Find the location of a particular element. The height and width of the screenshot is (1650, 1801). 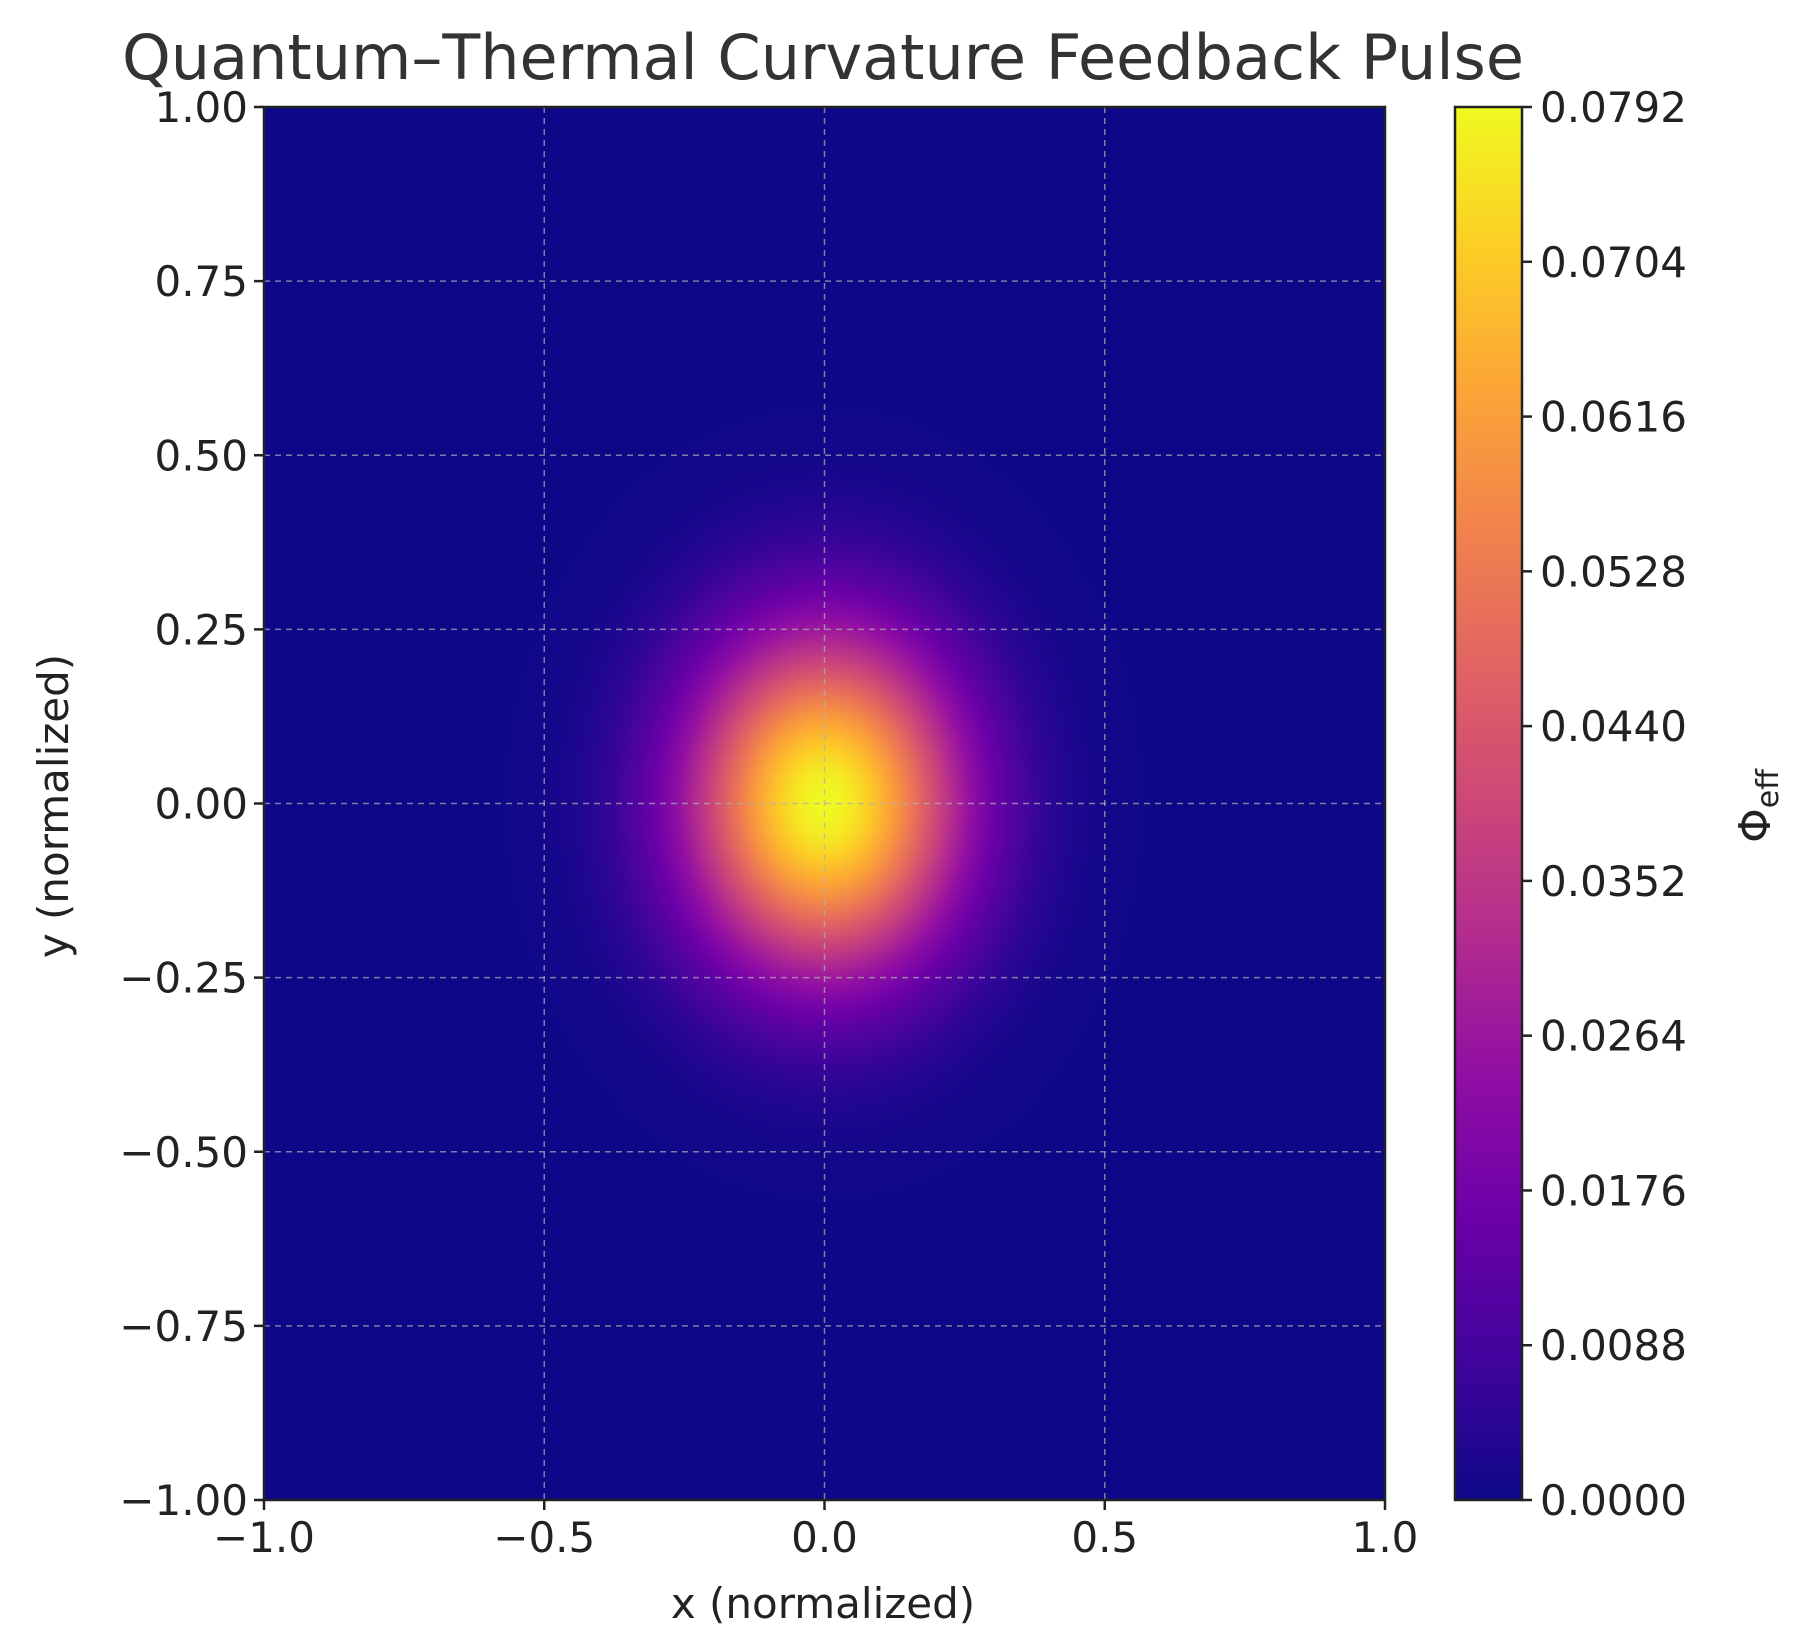

x-tick-label: −1.0 is located at coordinates (264, 1537).